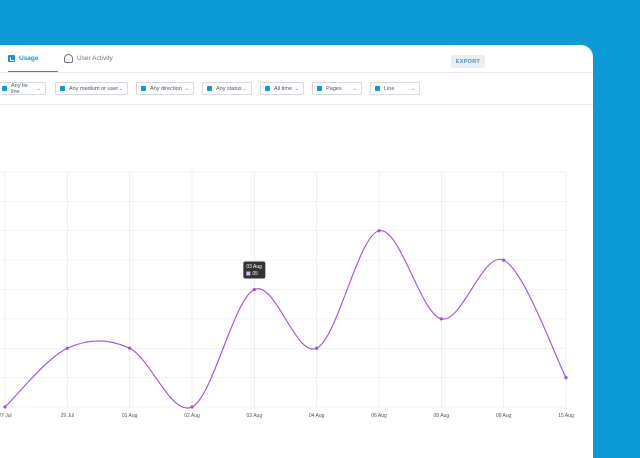 The image size is (640, 458). Describe the element at coordinates (504, 416) in the screenshot. I see `x-tick-label: 09 Aug` at that location.